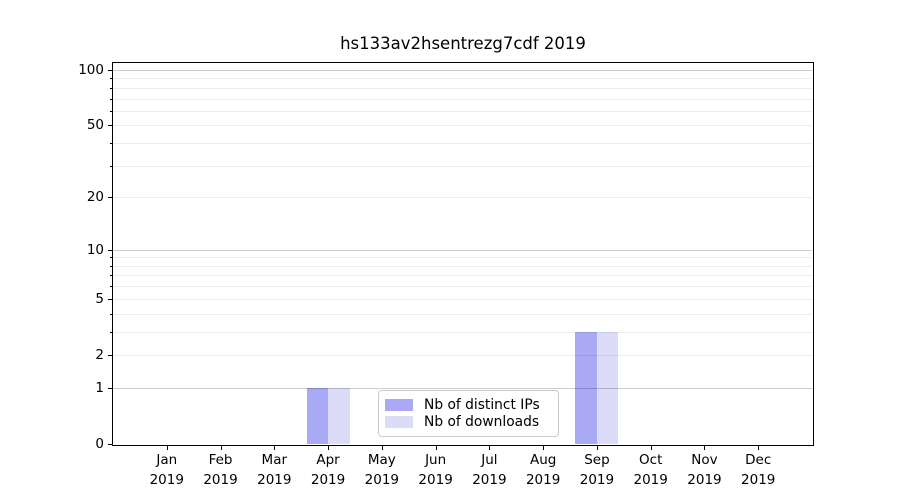 Image resolution: width=900 pixels, height=500 pixels. What do you see at coordinates (651, 470) in the screenshot?
I see `x-tick-label: Oct 2019` at bounding box center [651, 470].